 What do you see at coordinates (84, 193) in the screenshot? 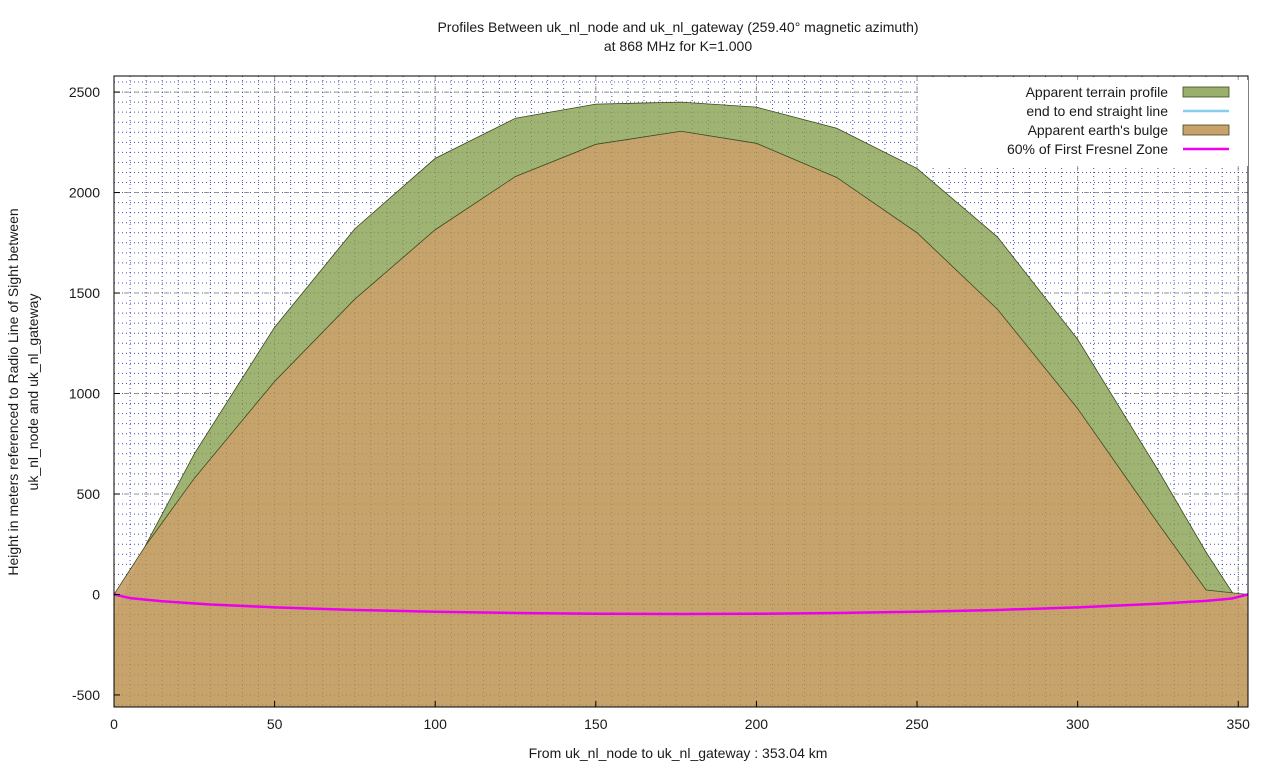
I see `y-tick-label: 2000` at bounding box center [84, 193].